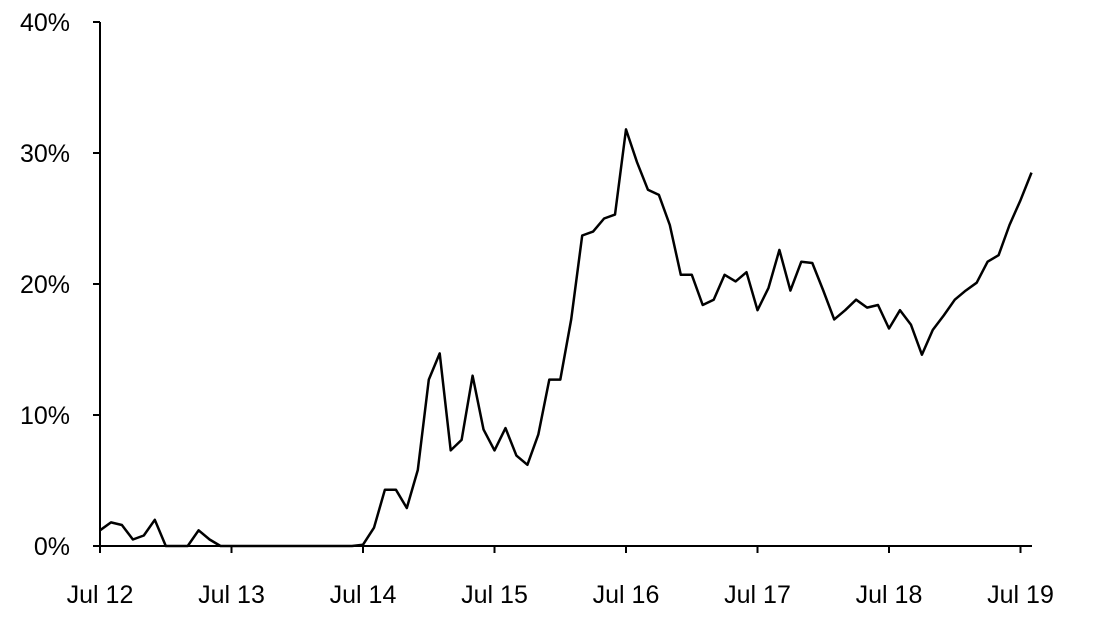  I want to click on x-tick-label: Jul 18, so click(889, 595).